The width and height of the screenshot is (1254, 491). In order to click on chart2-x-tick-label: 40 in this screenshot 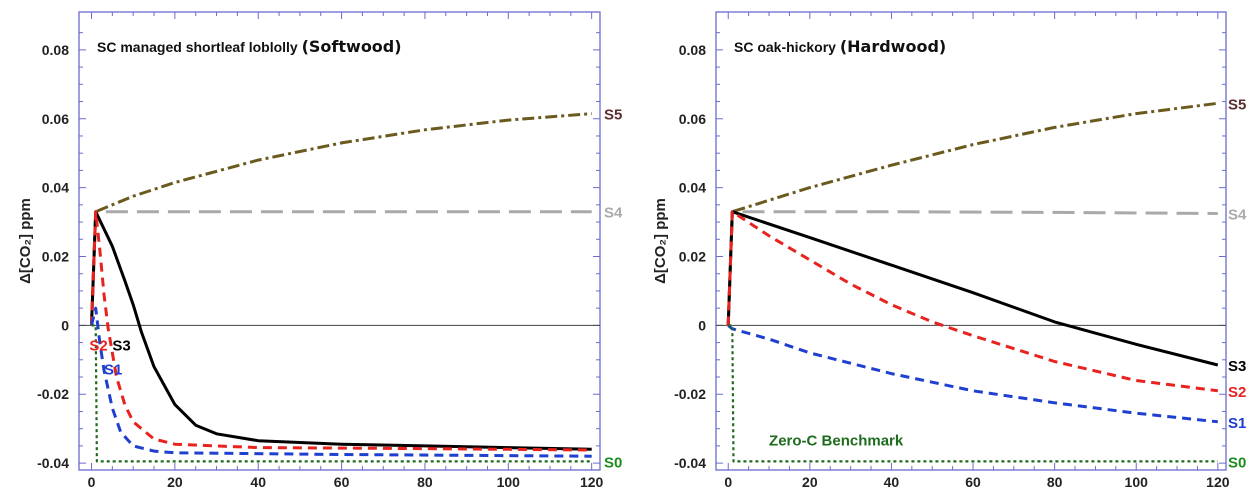, I will do `click(892, 482)`.